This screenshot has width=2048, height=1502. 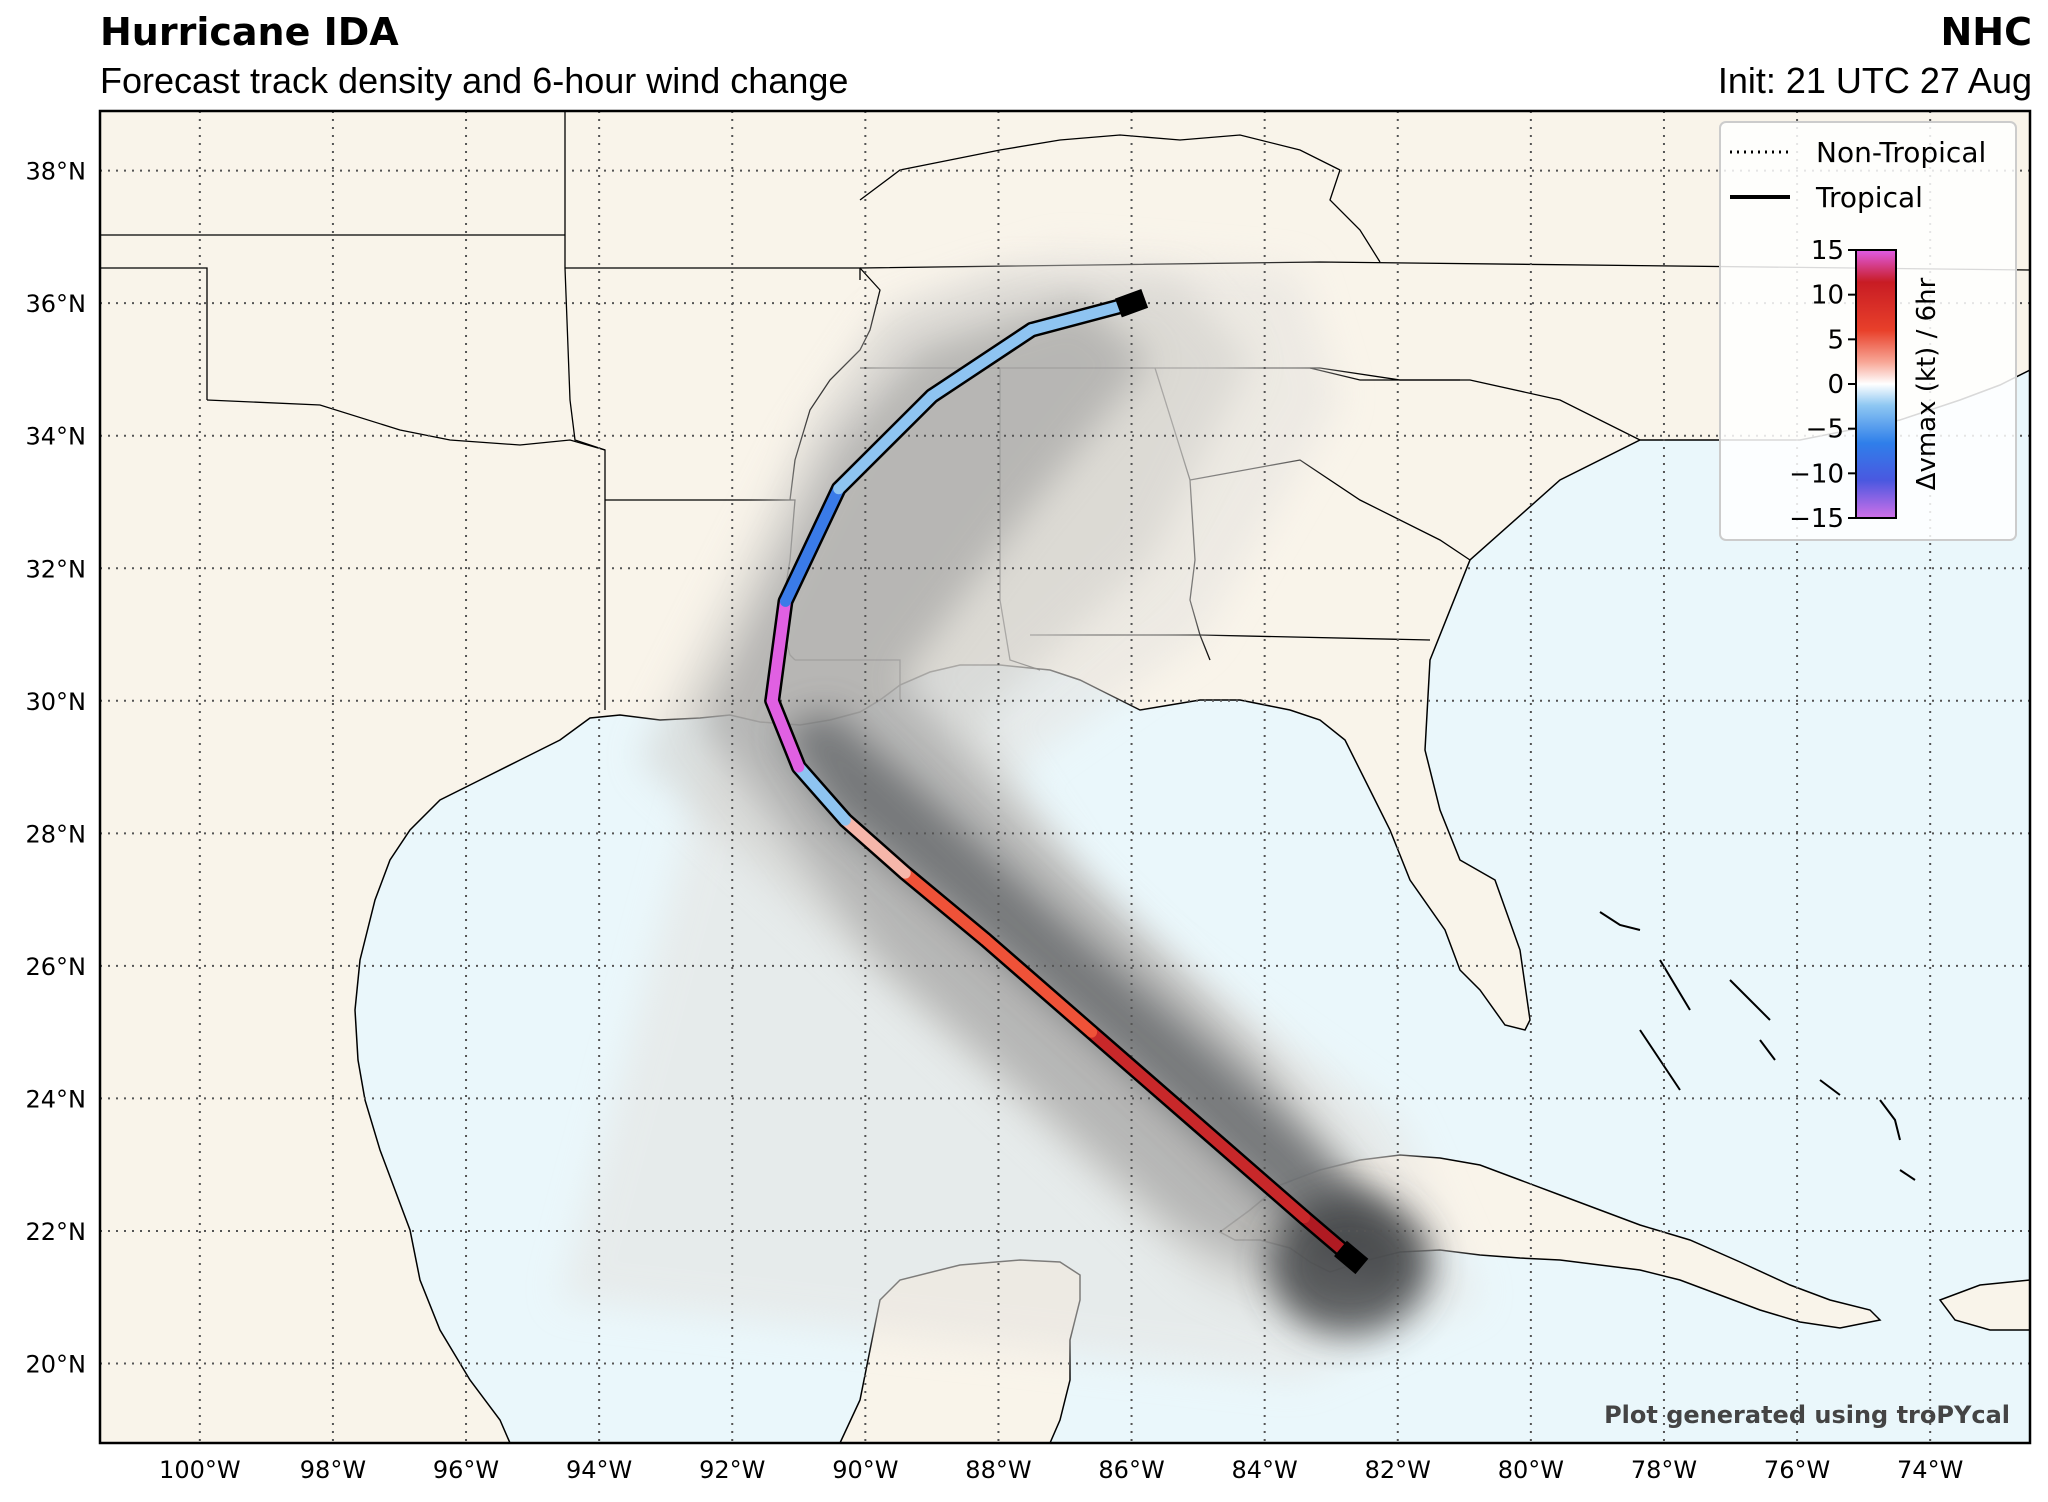 I want to click on colorbar-tick-label: −15, so click(x=1816, y=519).